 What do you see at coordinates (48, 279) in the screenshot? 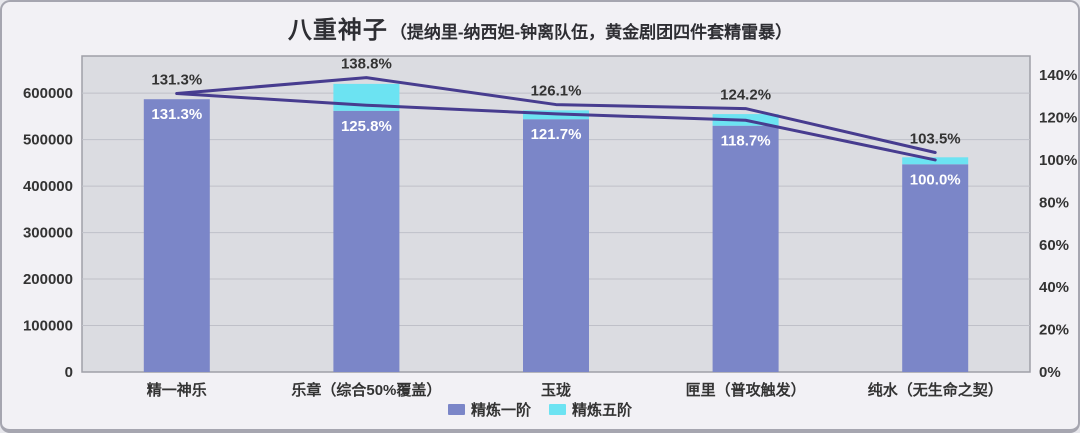
I see `left-axis-tick-label: 200000` at bounding box center [48, 279].